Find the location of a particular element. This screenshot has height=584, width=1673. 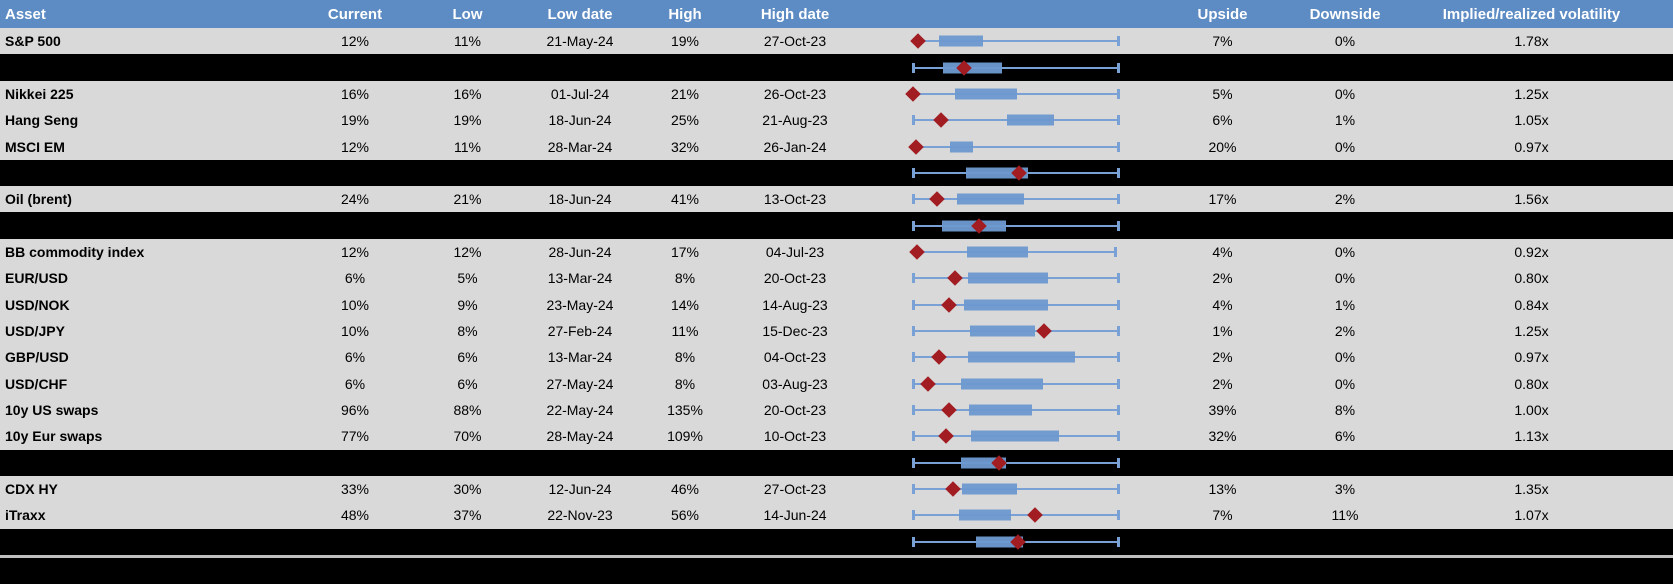

low-date-cell: 22-May-24 is located at coordinates (580, 409).